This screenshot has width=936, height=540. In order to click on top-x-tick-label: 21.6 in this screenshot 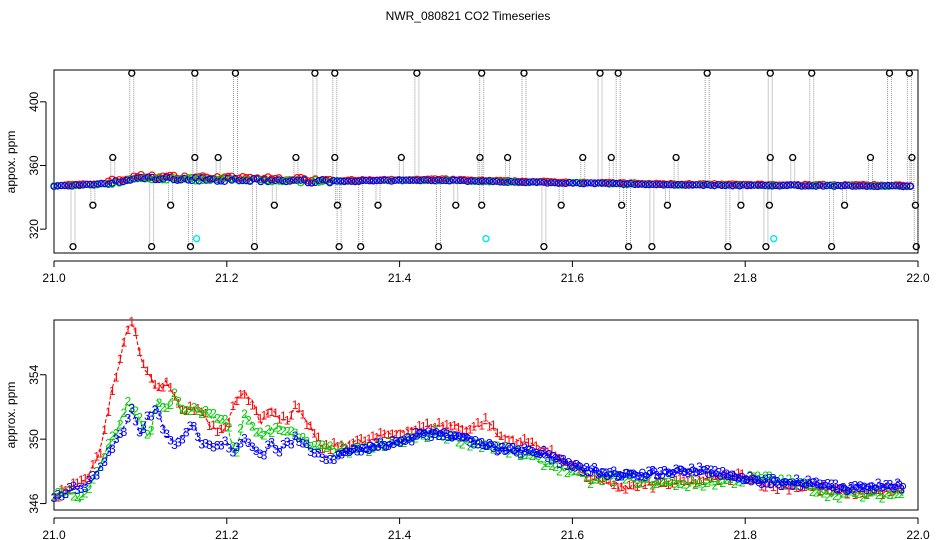, I will do `click(573, 278)`.